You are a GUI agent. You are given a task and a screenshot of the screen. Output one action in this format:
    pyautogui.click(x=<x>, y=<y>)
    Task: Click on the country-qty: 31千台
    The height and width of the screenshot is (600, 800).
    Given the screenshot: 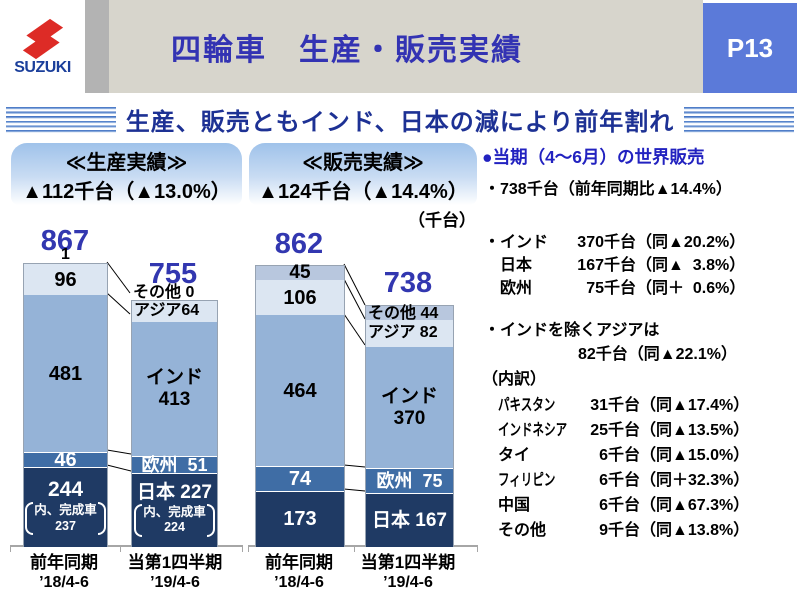 What is the action you would take?
    pyautogui.click(x=615, y=405)
    